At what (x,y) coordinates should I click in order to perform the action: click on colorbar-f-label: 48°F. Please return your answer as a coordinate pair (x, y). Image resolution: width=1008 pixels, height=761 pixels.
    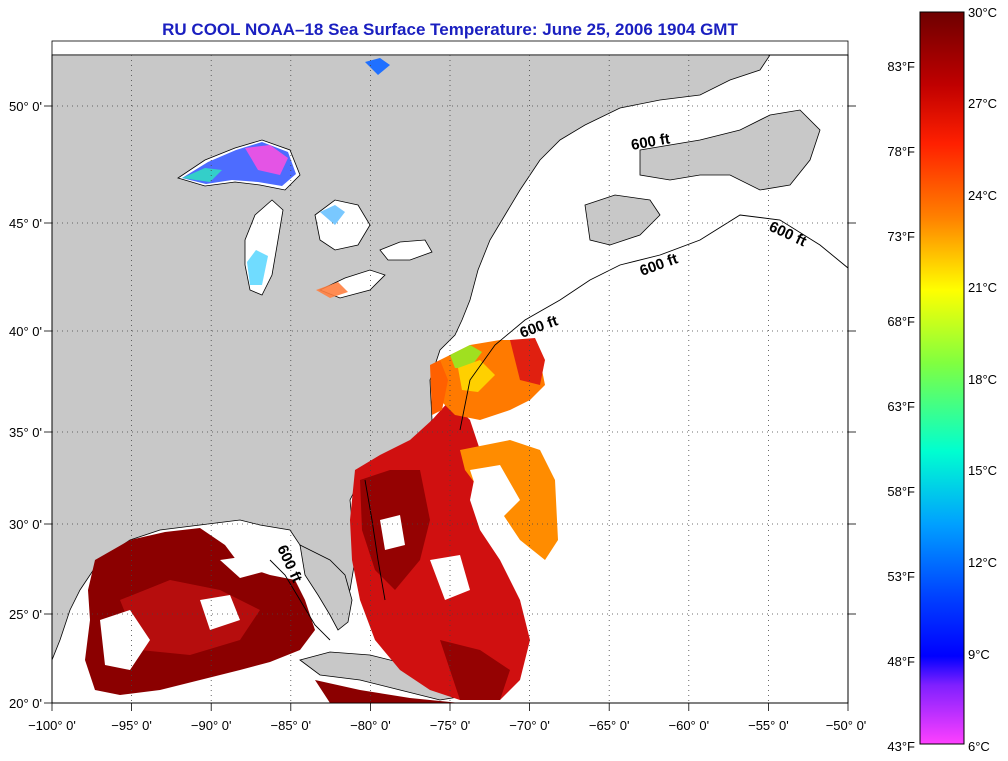
    Looking at the image, I should click on (901, 661).